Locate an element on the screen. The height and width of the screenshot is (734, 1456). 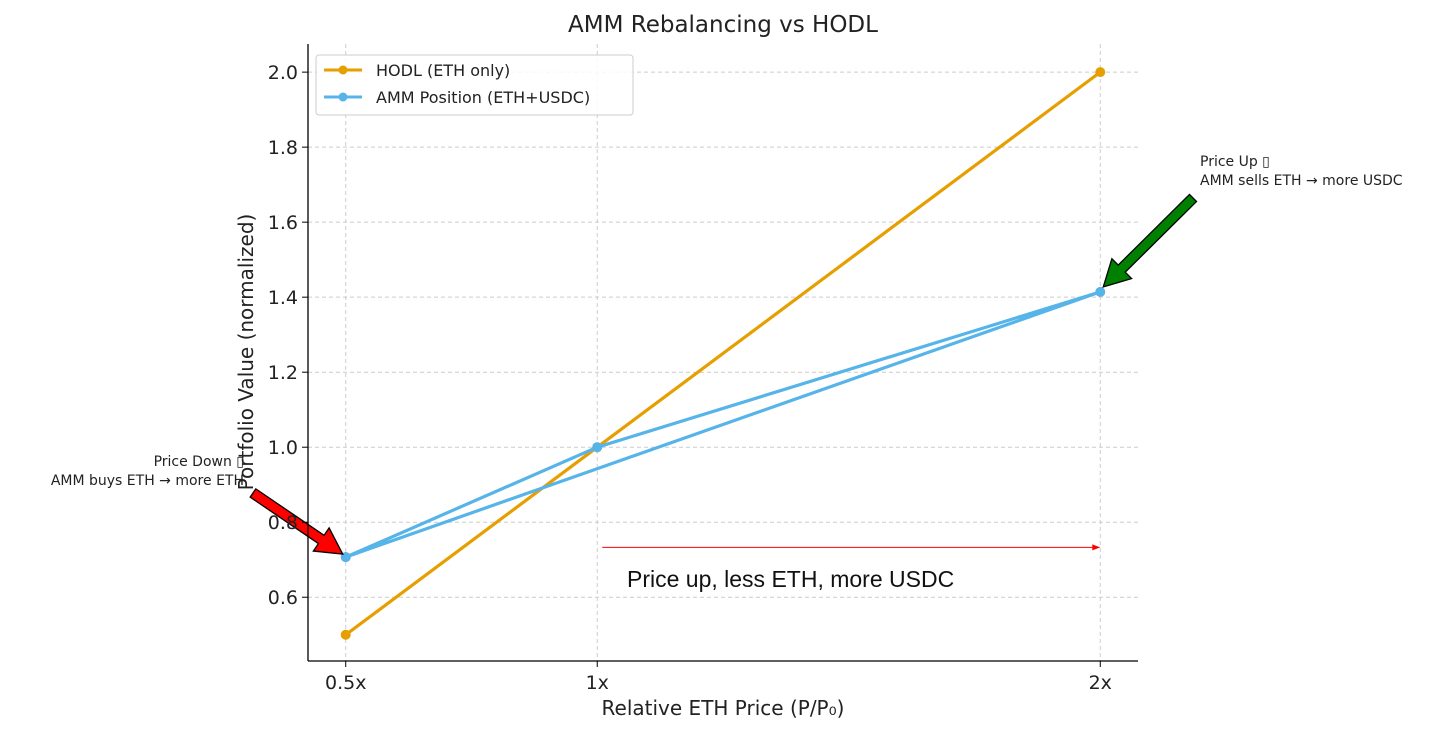
annotation-price-down-line2: AMM buys ETH → more ETH is located at coordinates (147, 481).